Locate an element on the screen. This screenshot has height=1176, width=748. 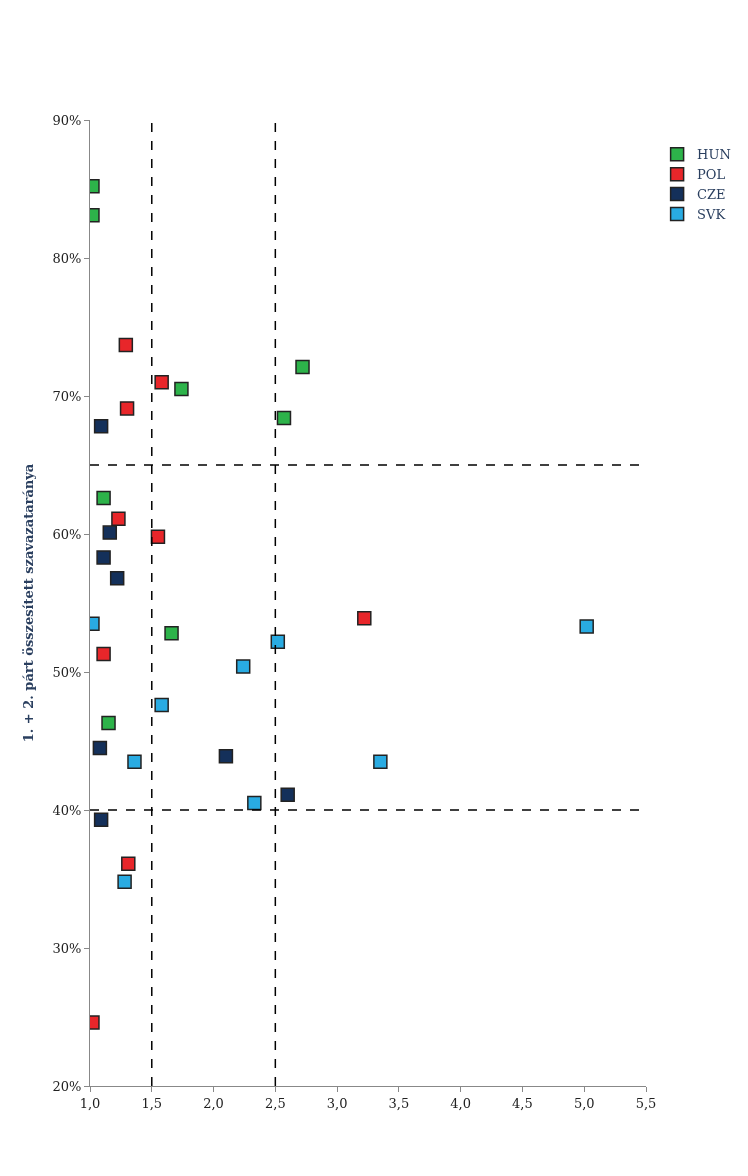
legend-label: CZE is located at coordinates (711, 195).